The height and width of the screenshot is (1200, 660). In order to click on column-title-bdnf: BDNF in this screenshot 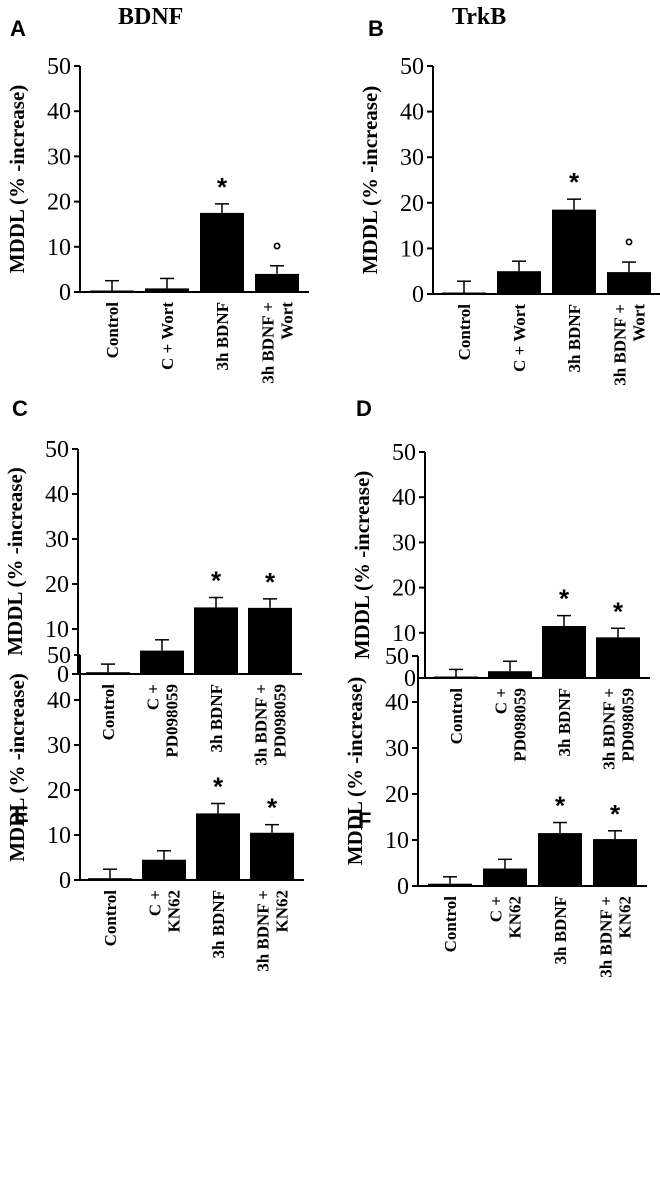, I will do `click(151, 17)`.